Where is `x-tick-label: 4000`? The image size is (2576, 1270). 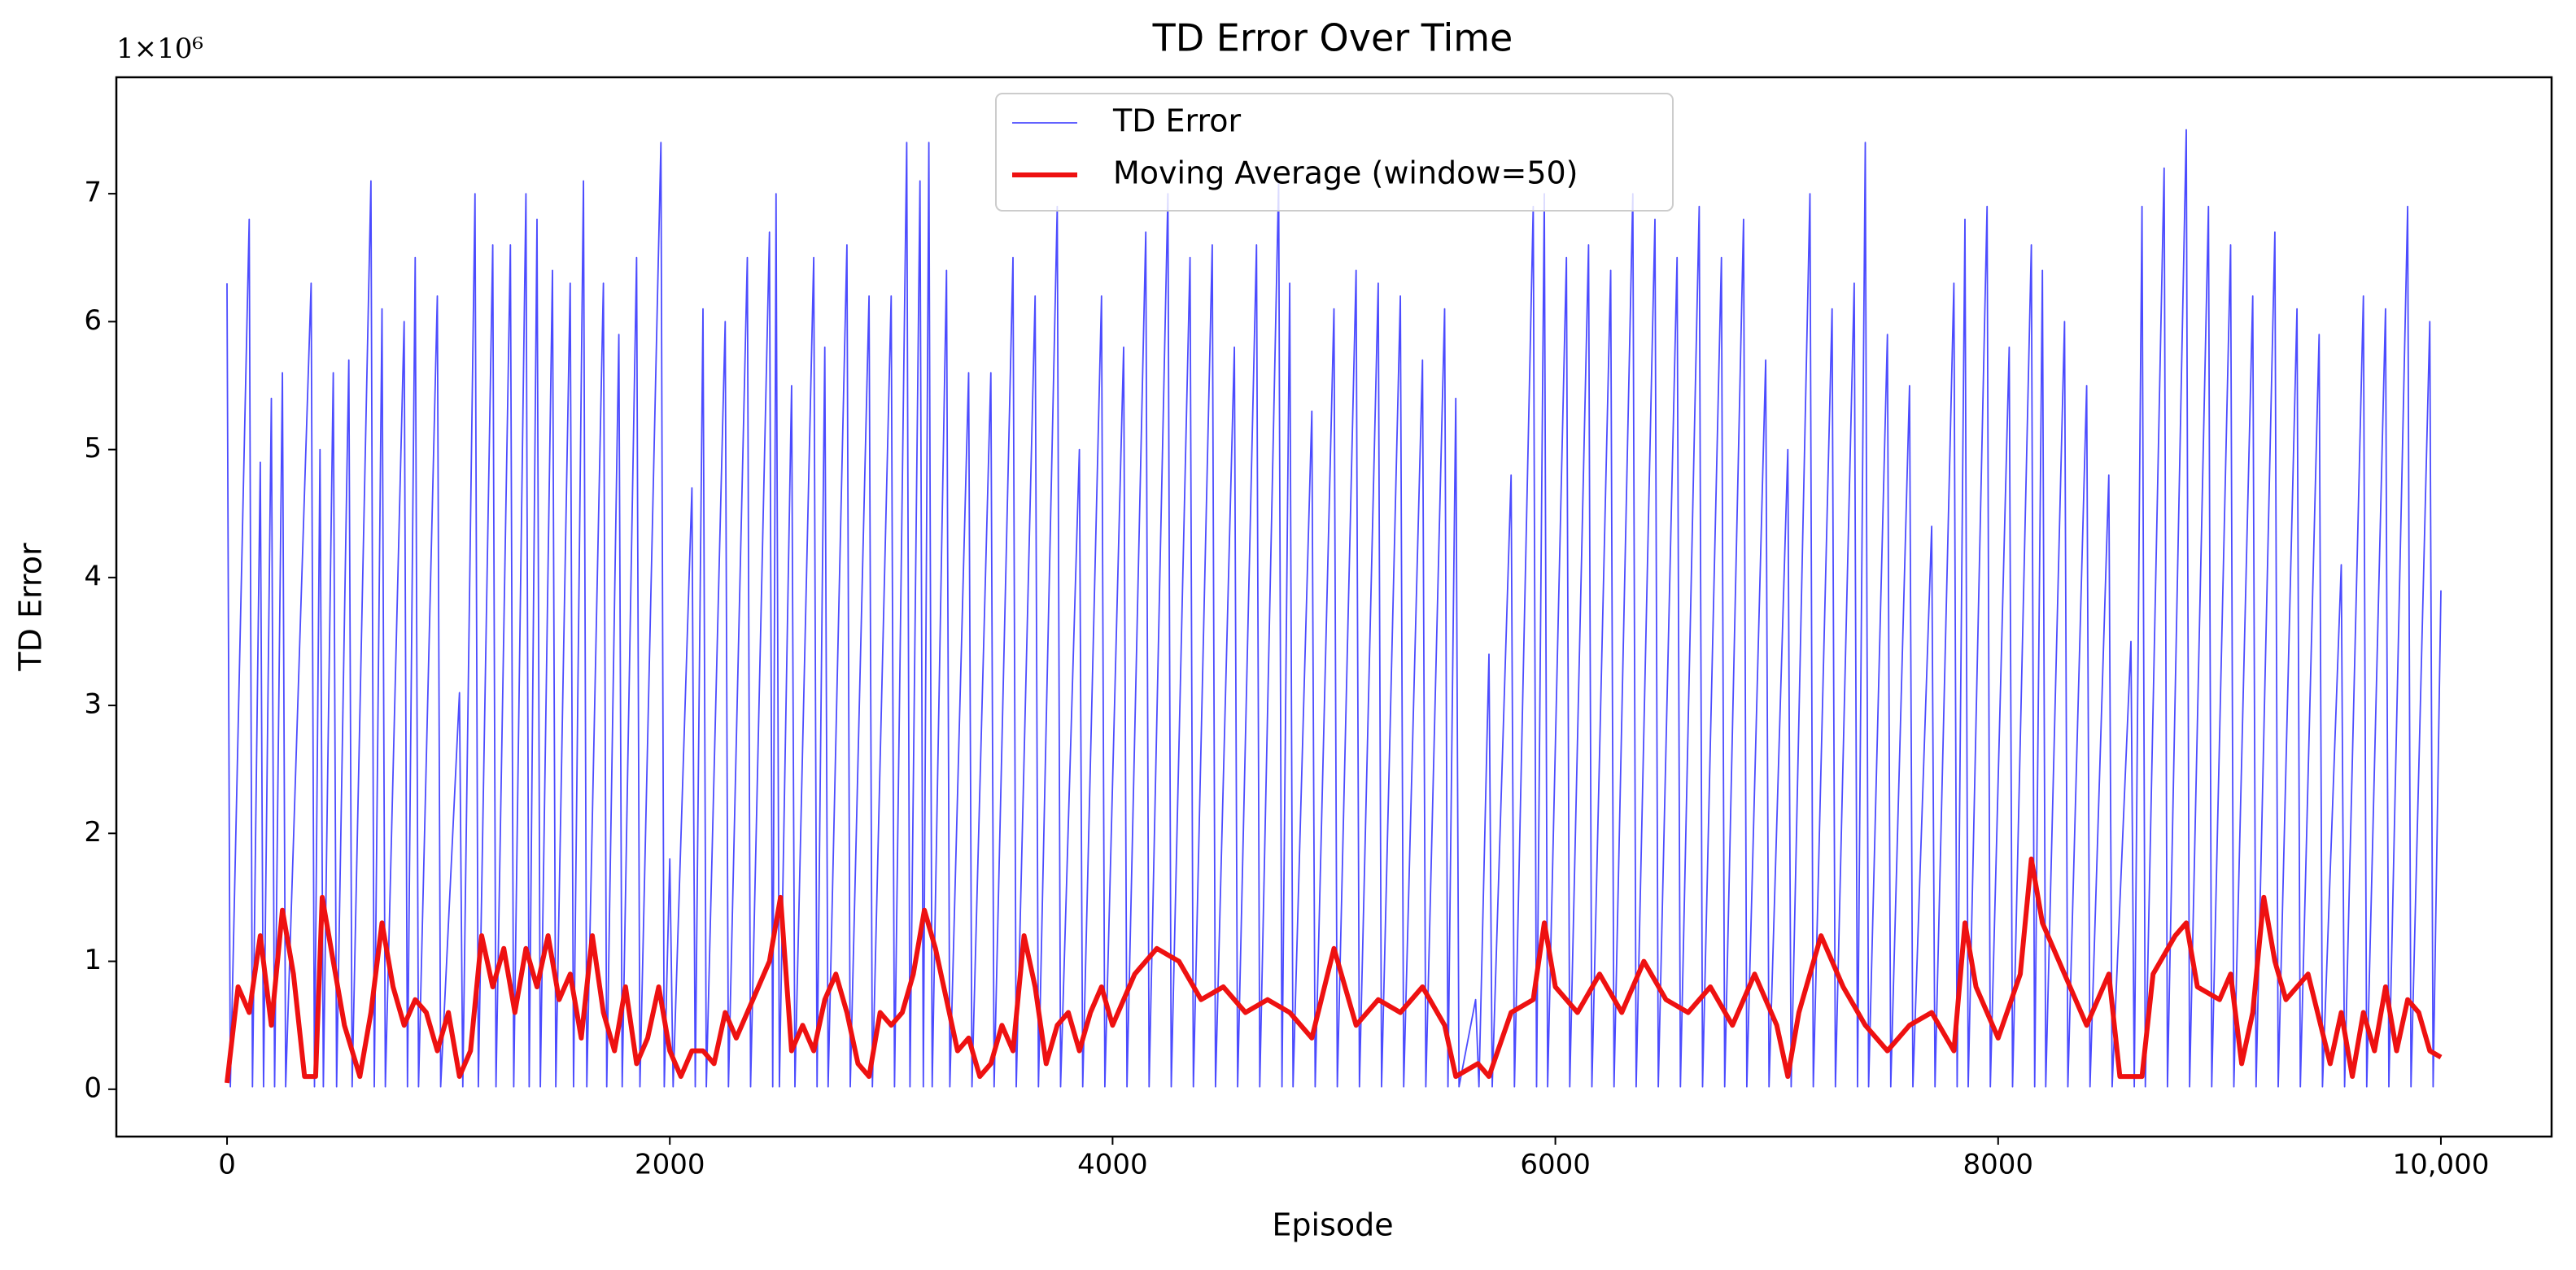
x-tick-label: 4000 is located at coordinates (1112, 1165).